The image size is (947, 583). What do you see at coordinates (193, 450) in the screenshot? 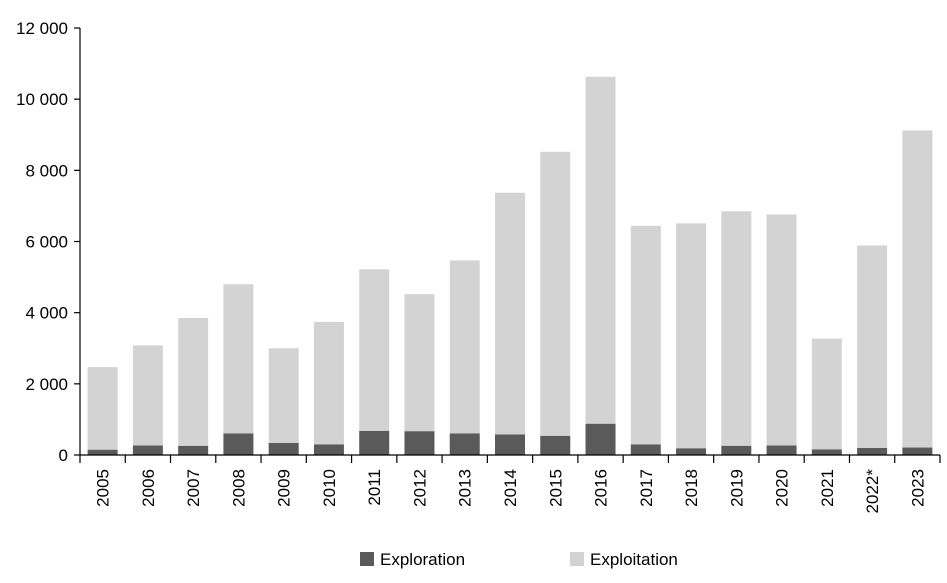
I see `bar-exploration-2007` at bounding box center [193, 450].